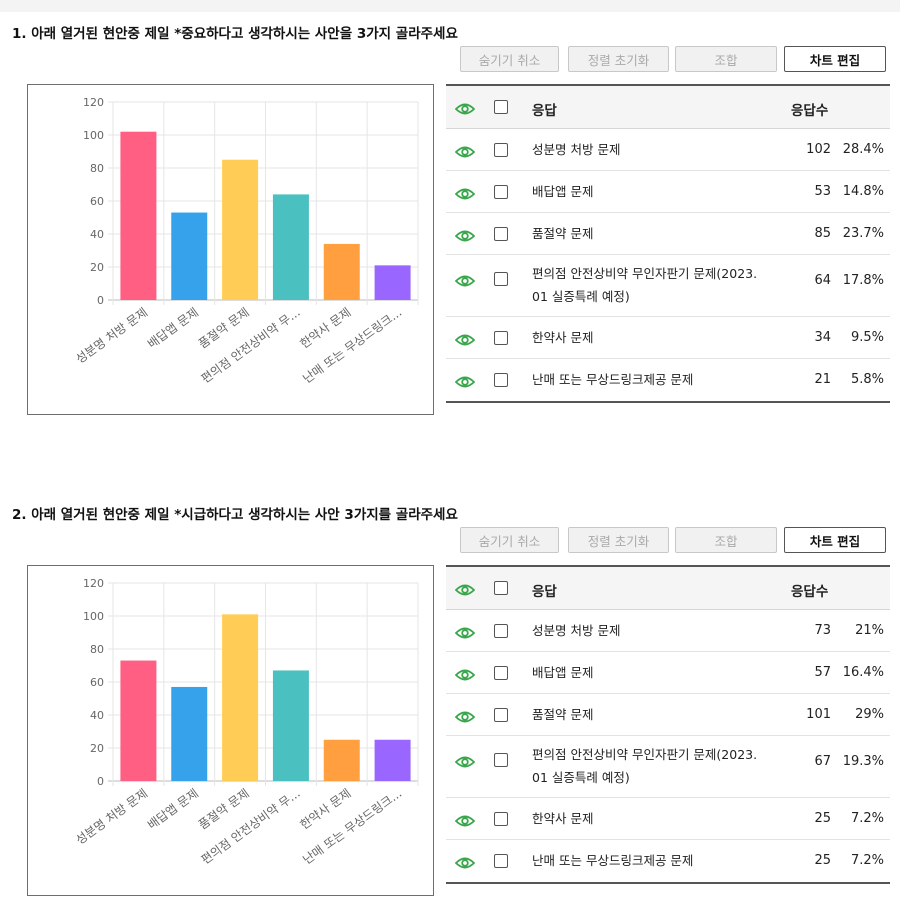 This screenshot has width=900, height=916. What do you see at coordinates (822, 379) in the screenshot?
I see `response-count: 21` at bounding box center [822, 379].